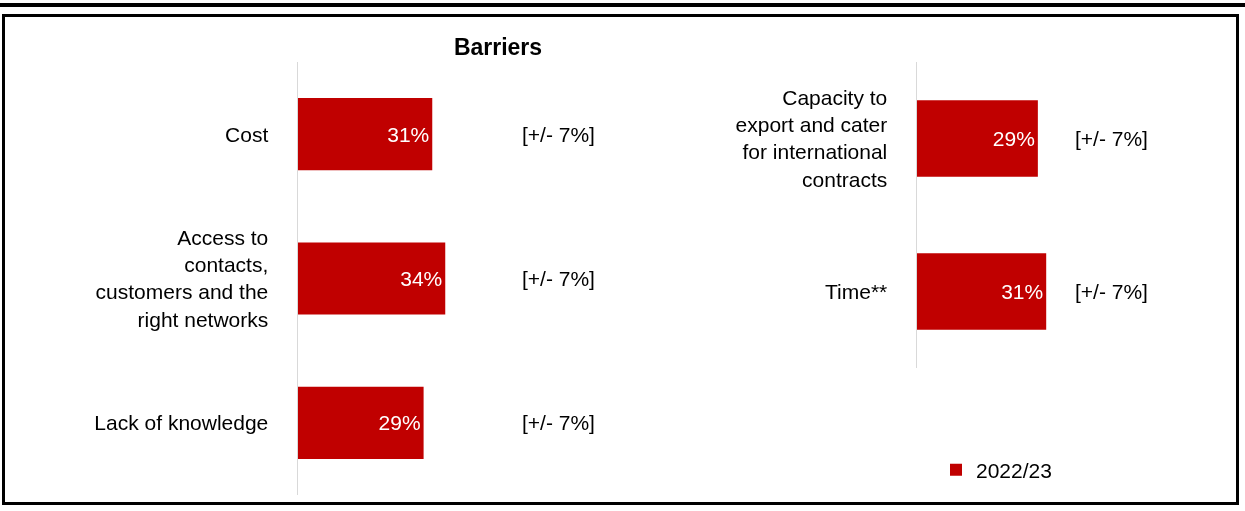  I want to click on y-tick-label: Cost, so click(247, 134).